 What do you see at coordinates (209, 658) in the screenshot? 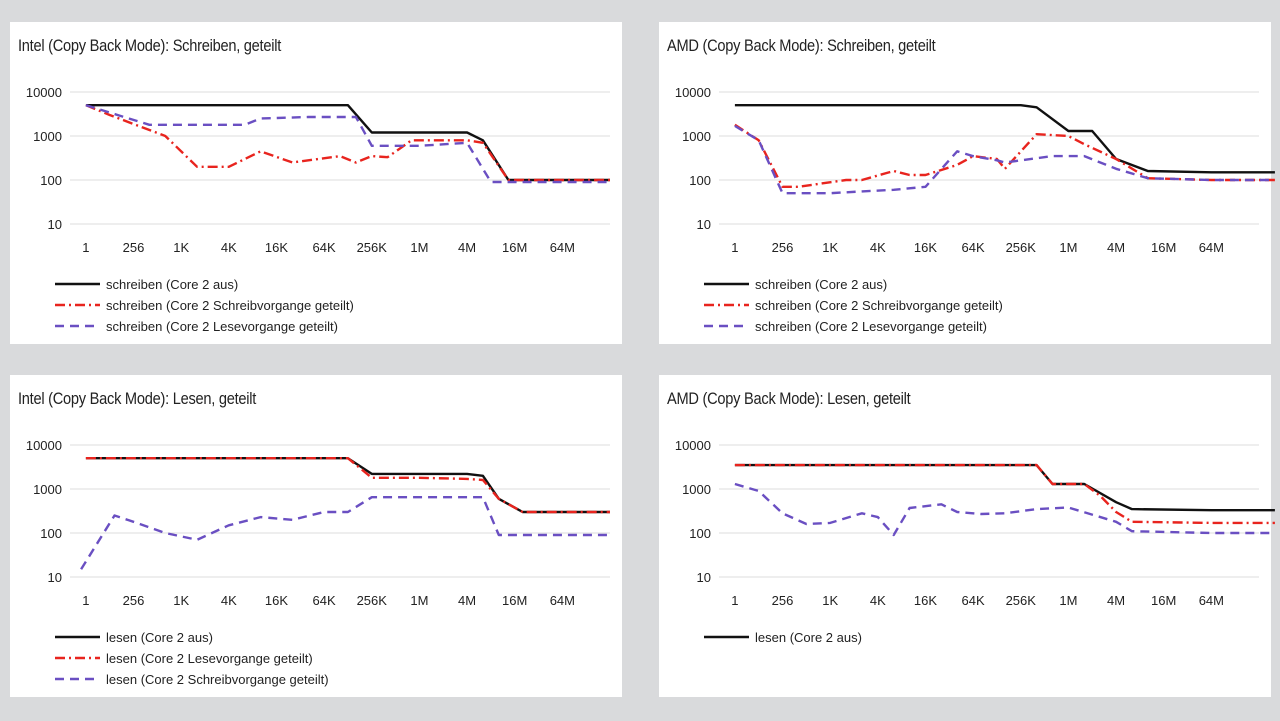
I see `legend-label: lesen (Core 2 Lesevorgange geteilt)` at bounding box center [209, 658].